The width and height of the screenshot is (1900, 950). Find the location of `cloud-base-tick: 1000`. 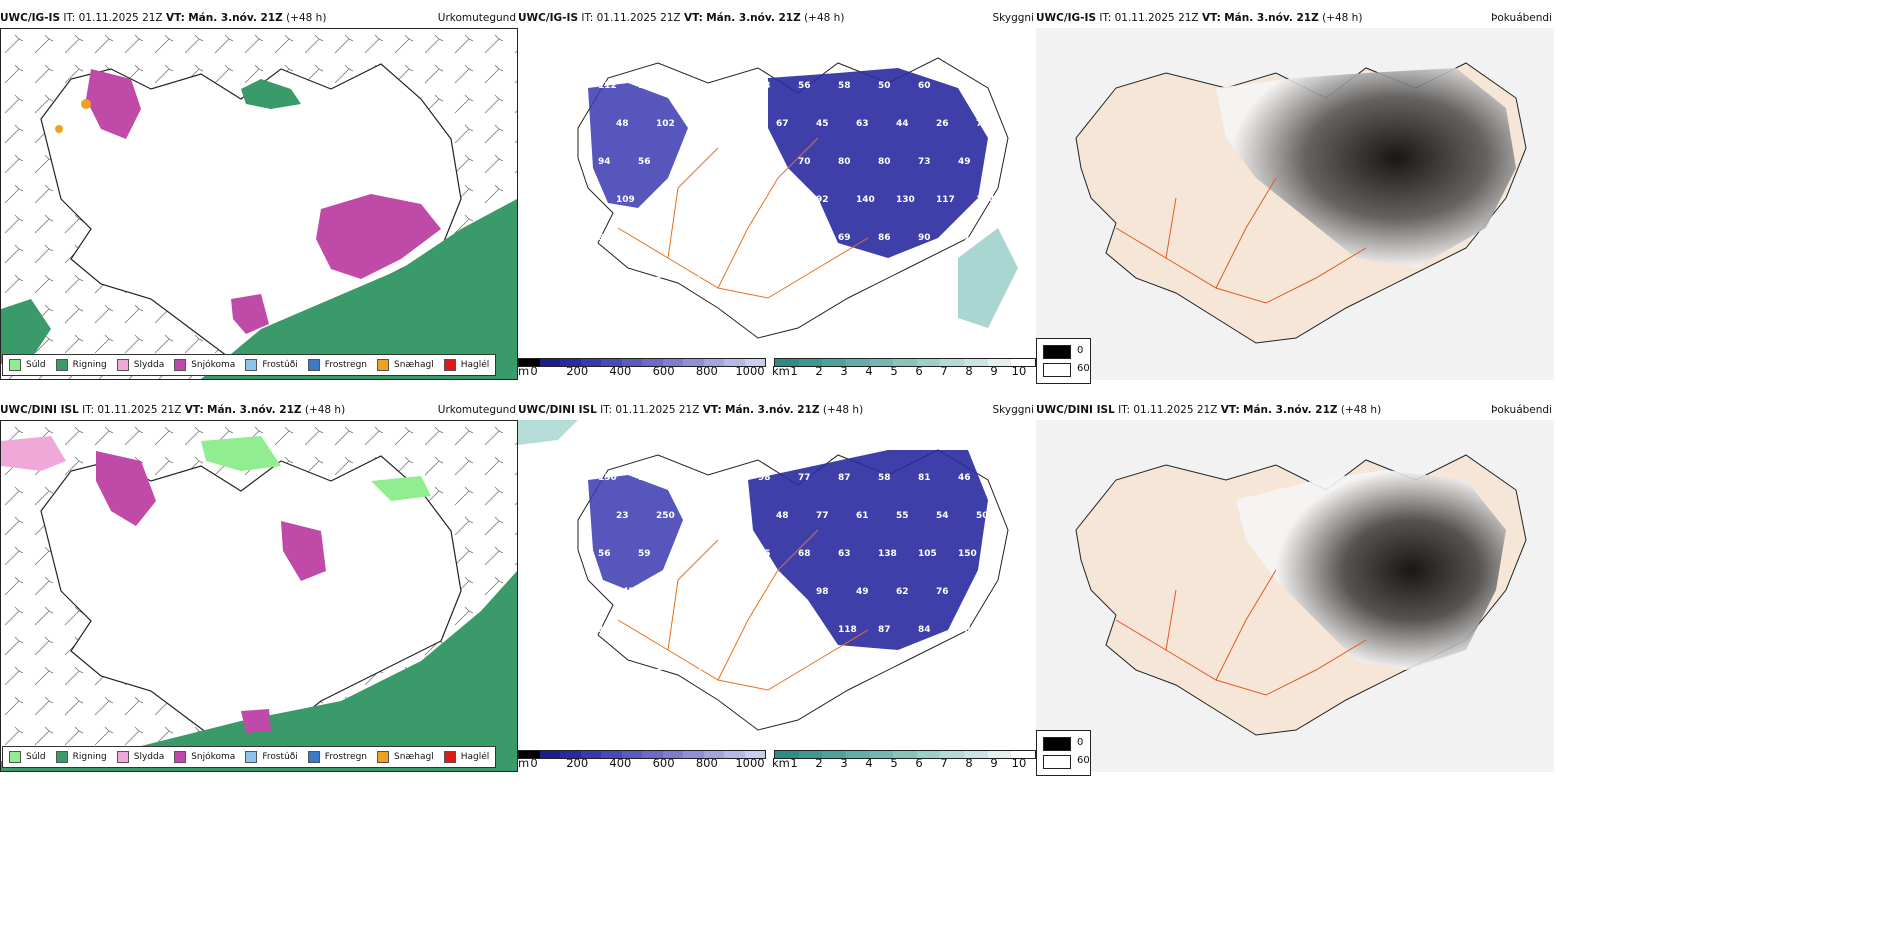

cloud-base-tick: 1000 is located at coordinates (750, 763).